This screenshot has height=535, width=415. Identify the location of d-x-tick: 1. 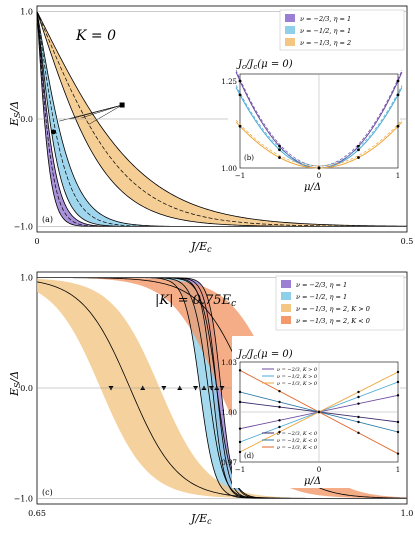
(398, 470).